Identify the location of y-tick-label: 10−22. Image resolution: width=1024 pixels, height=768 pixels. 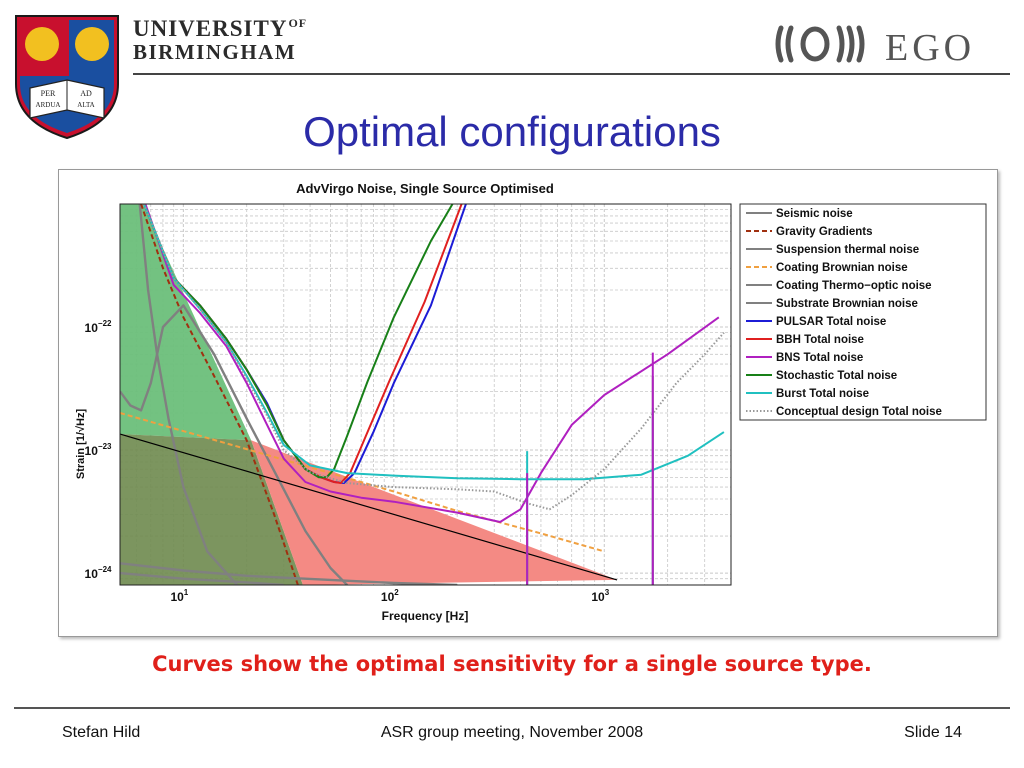
(98, 327).